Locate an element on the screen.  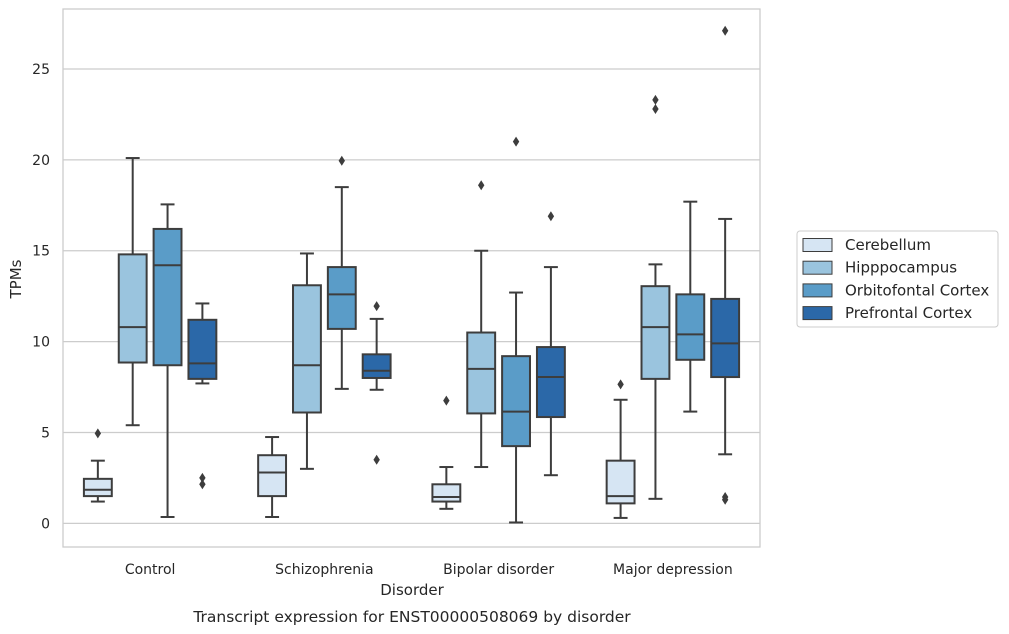
x-tick-label: Bipolar disorder is located at coordinates (498, 570).